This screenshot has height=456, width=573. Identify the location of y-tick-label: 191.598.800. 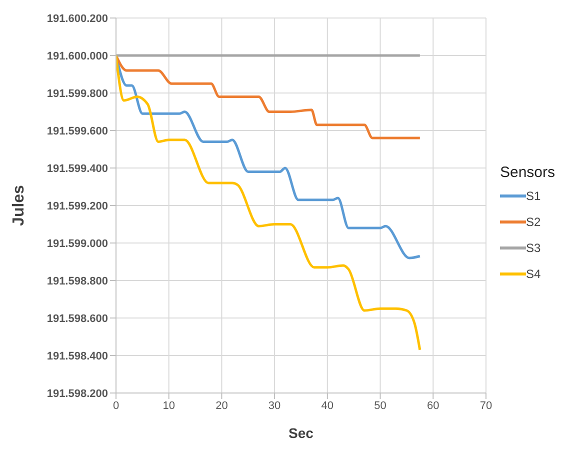
(77, 281).